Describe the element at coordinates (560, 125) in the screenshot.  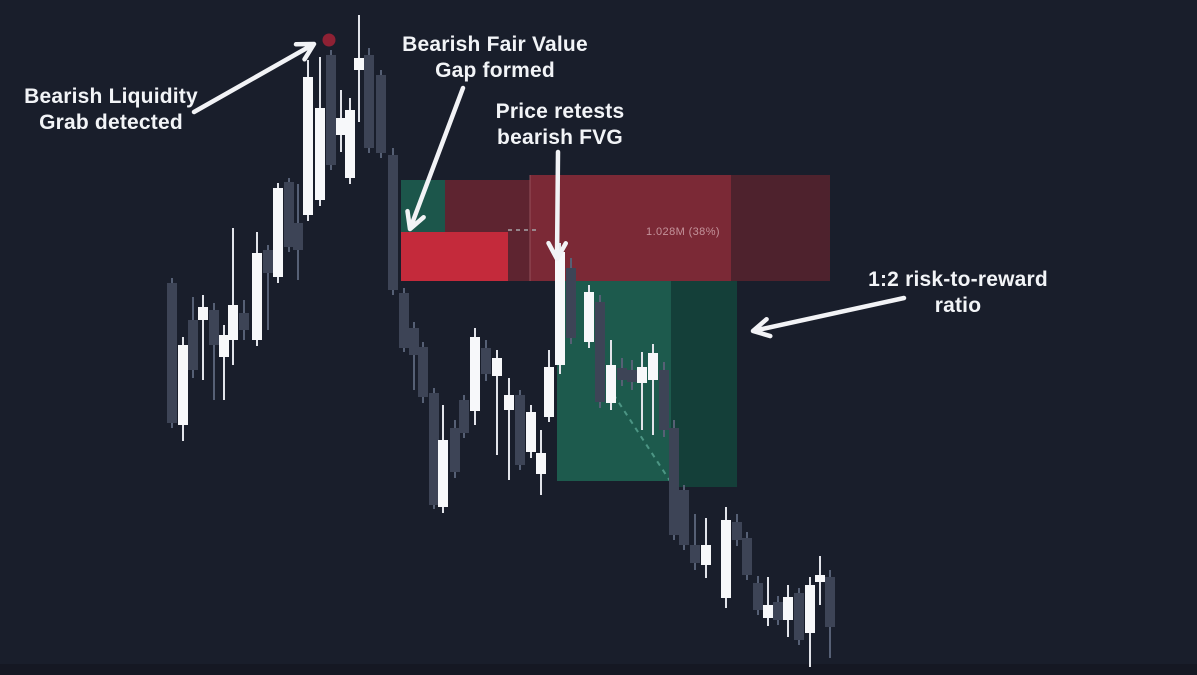
I see `annotation-price-retests-fvg: Price retests bearish FVG` at that location.